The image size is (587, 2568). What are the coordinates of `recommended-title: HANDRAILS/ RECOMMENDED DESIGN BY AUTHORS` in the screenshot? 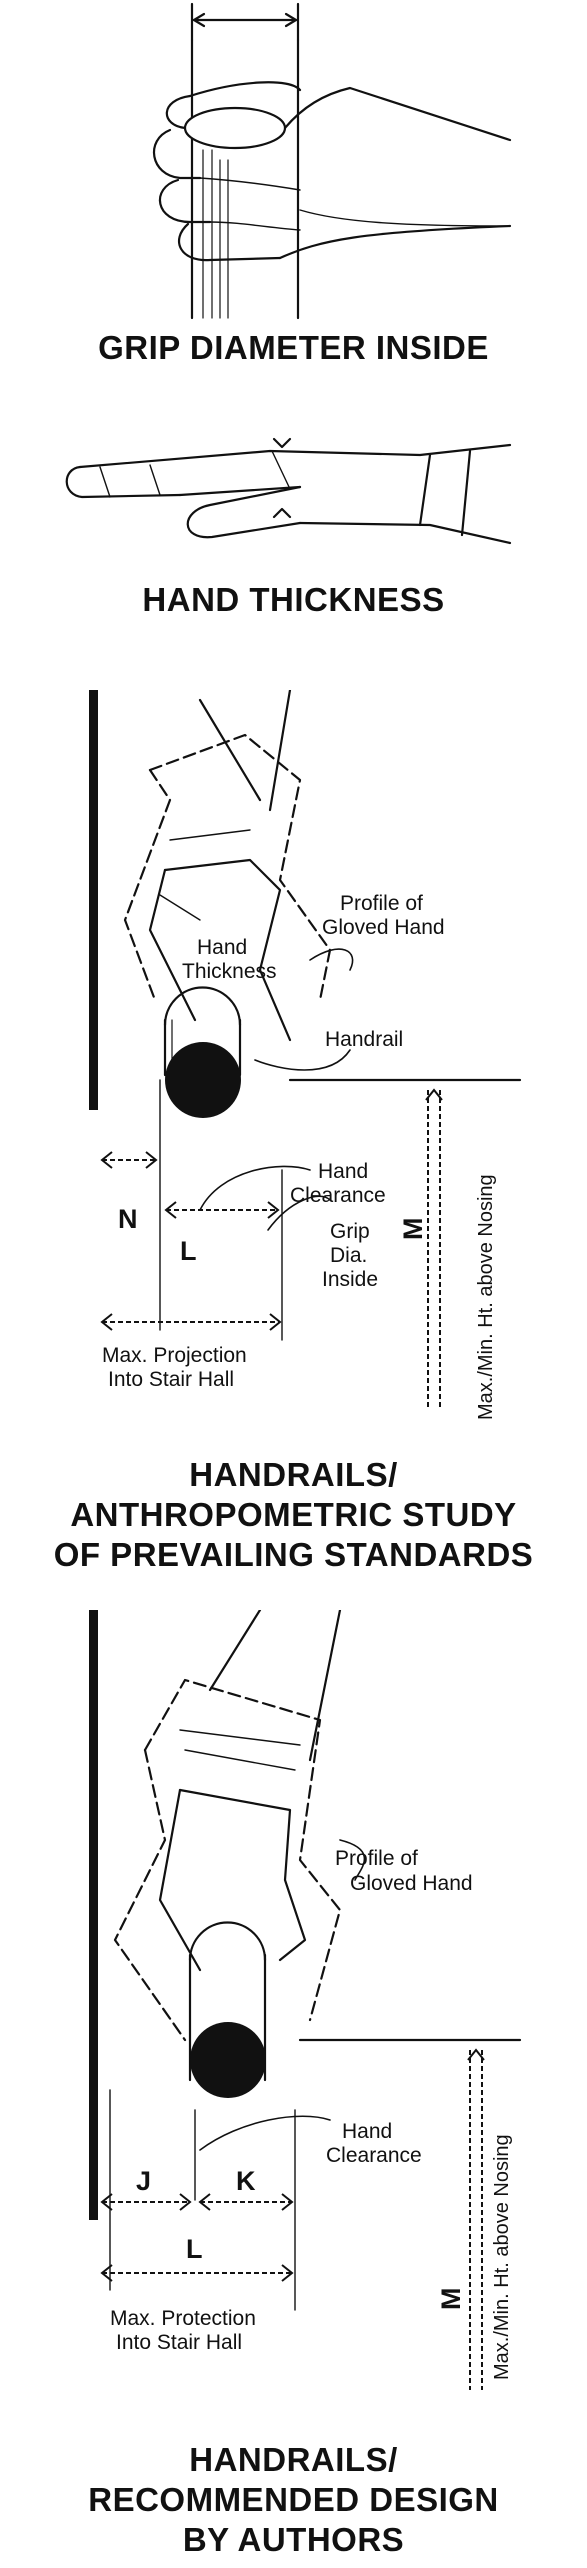 It's located at (293, 2500).